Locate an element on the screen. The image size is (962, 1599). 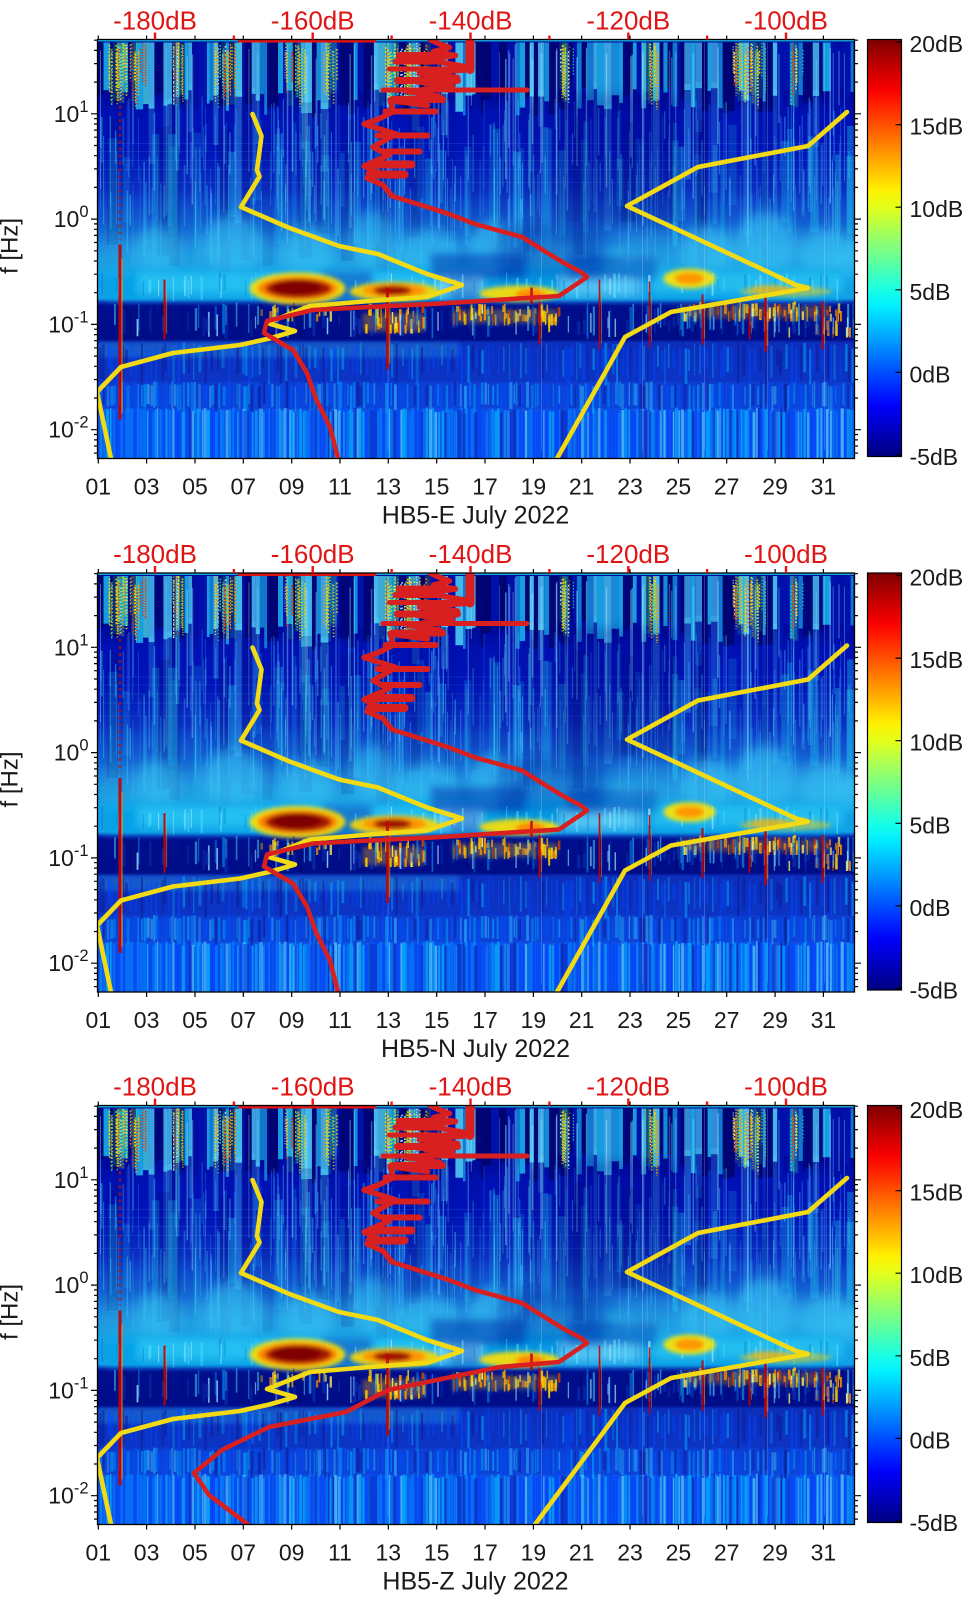
svg-text: HB5-N July 2022 is located at coordinates (475, 1049).